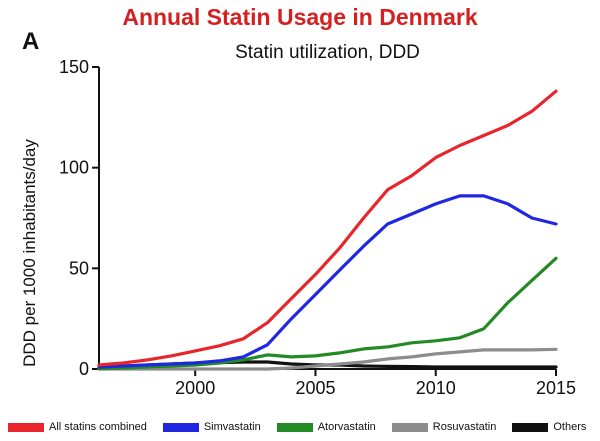 The image size is (600, 441). I want to click on legend-item-atorvastatin: Atorvastatin, so click(326, 427).